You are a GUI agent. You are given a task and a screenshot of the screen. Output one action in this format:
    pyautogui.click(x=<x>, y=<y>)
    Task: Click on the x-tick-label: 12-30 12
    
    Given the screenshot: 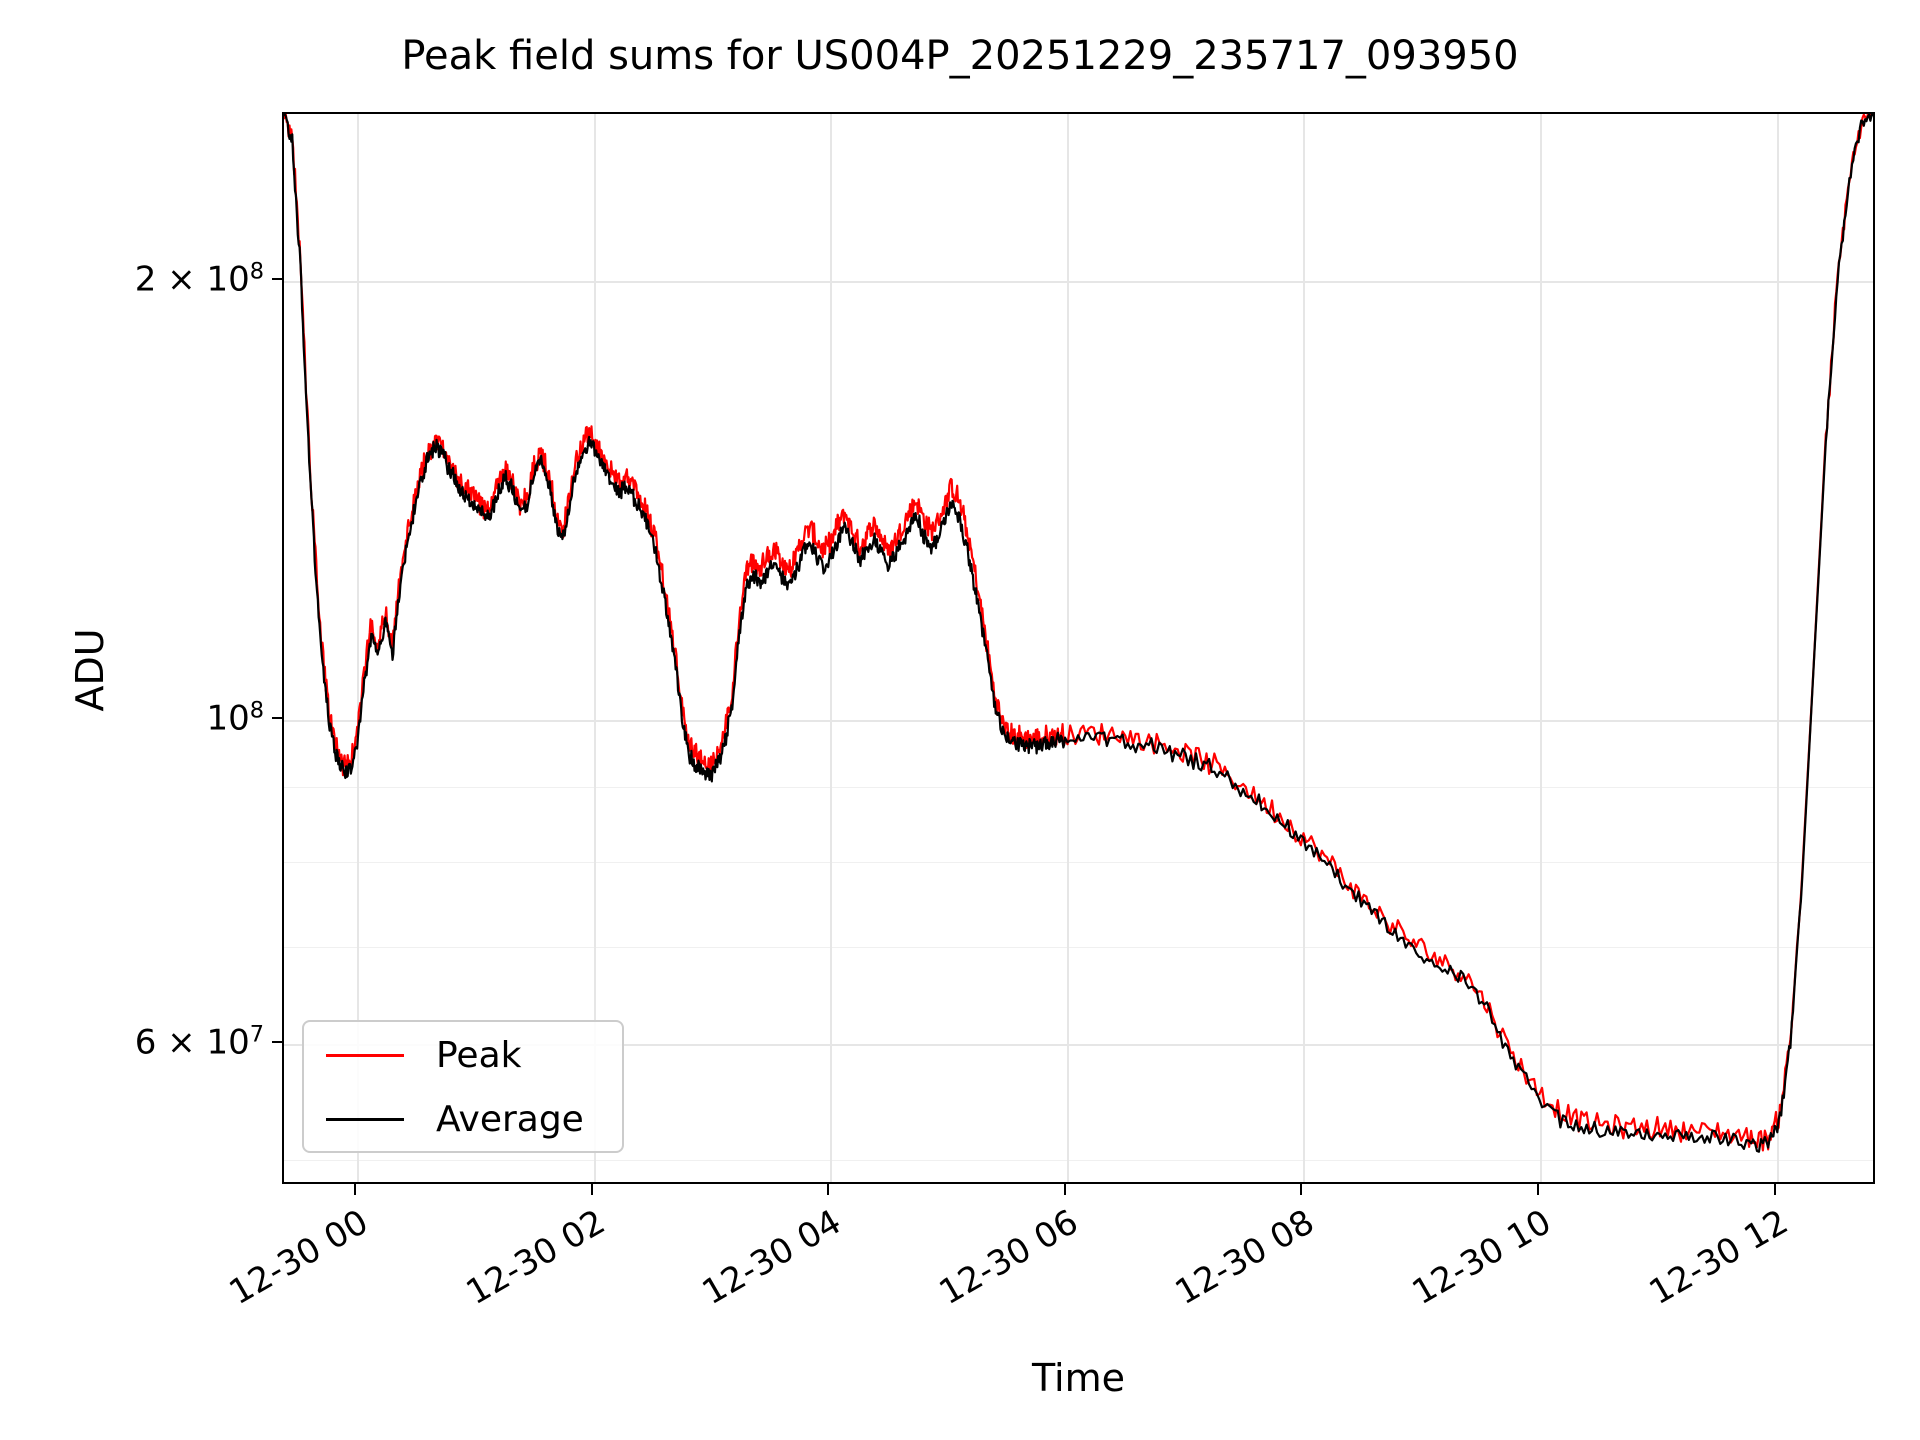 What is the action you would take?
    pyautogui.click(x=1718, y=1258)
    